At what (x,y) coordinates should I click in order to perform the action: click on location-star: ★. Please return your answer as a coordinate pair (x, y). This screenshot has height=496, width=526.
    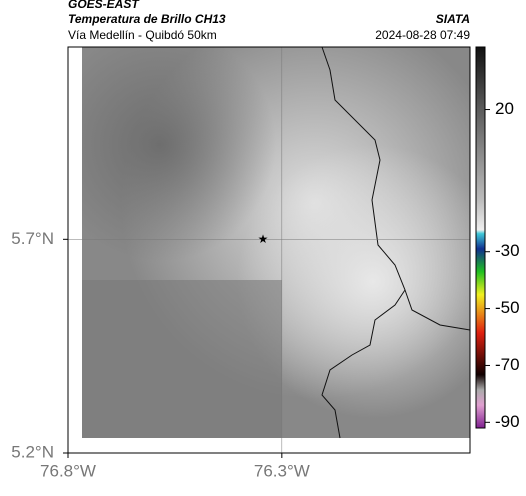
    Looking at the image, I should click on (263, 239).